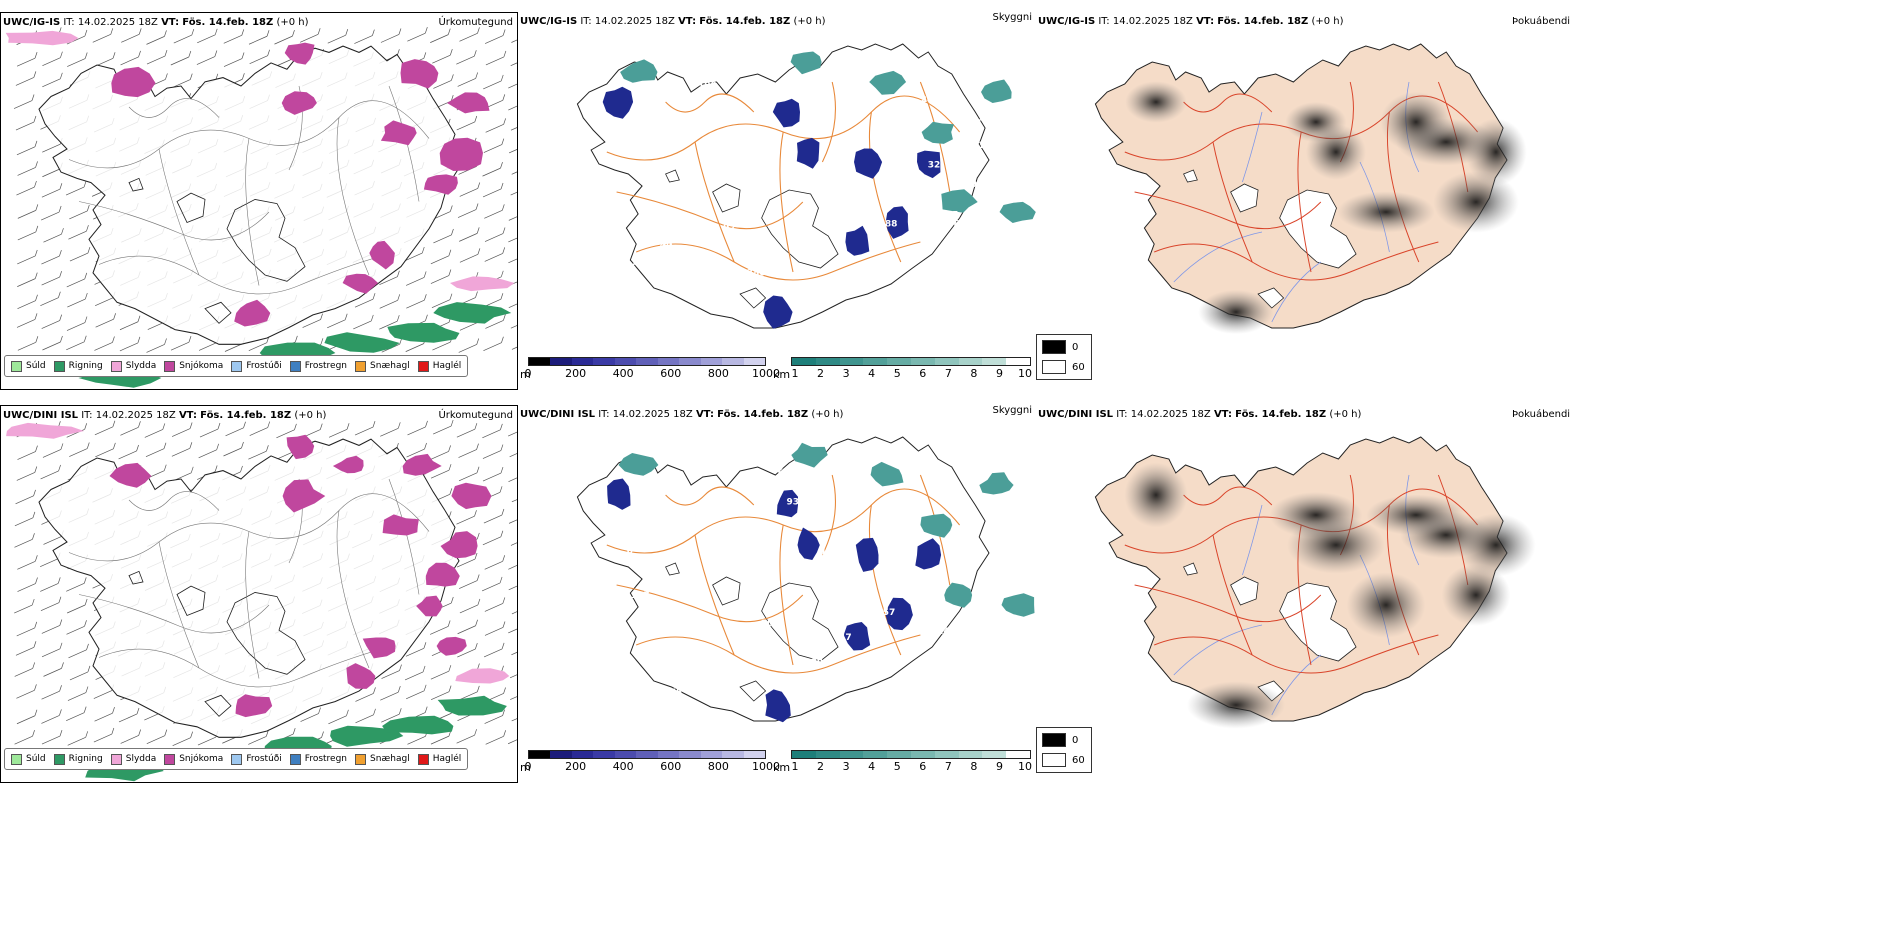 Image resolution: width=1900 pixels, height=950 pixels. Describe the element at coordinates (651, 221) in the screenshot. I see `cloud-base-label: 68` at that location.